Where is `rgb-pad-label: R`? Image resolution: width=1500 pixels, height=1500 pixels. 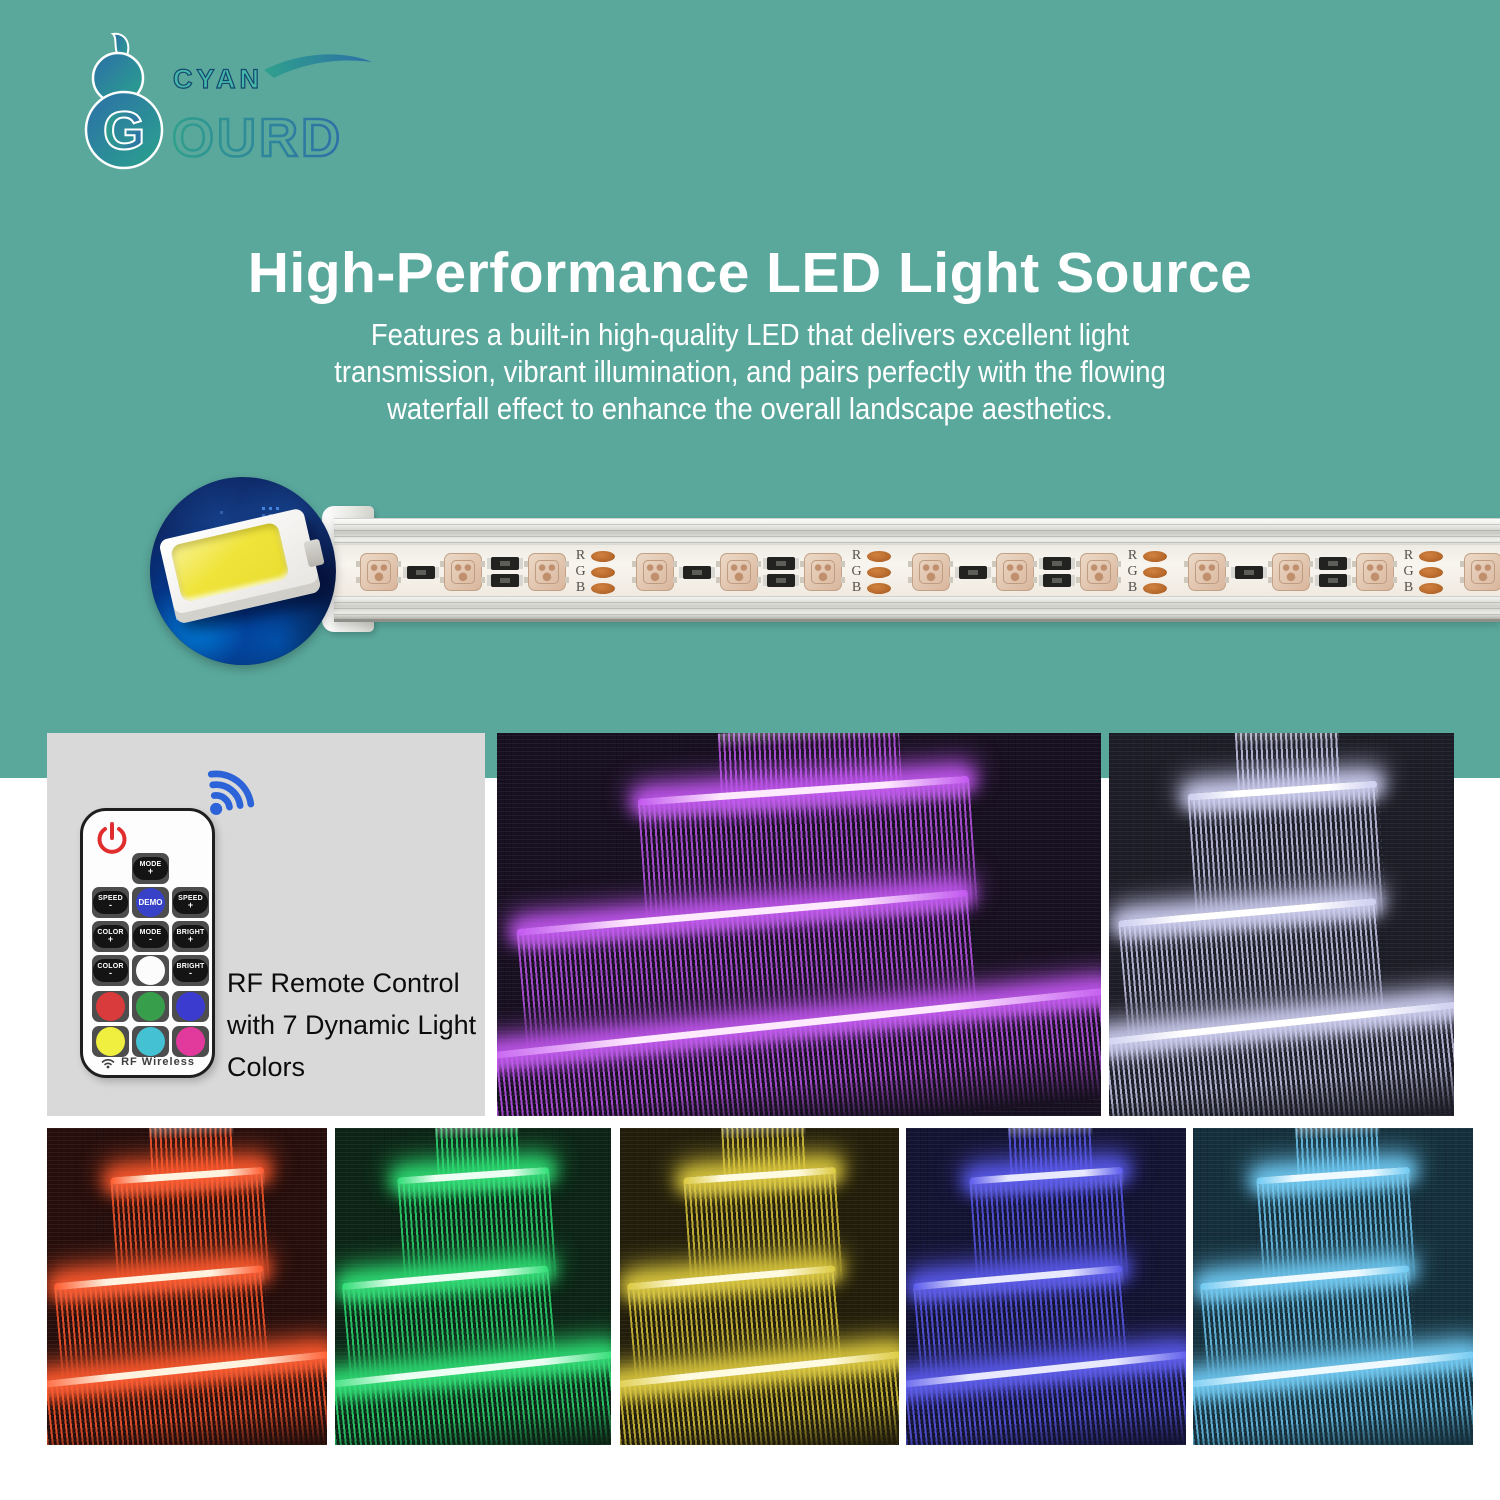 rgb-pad-label: R is located at coordinates (1408, 555).